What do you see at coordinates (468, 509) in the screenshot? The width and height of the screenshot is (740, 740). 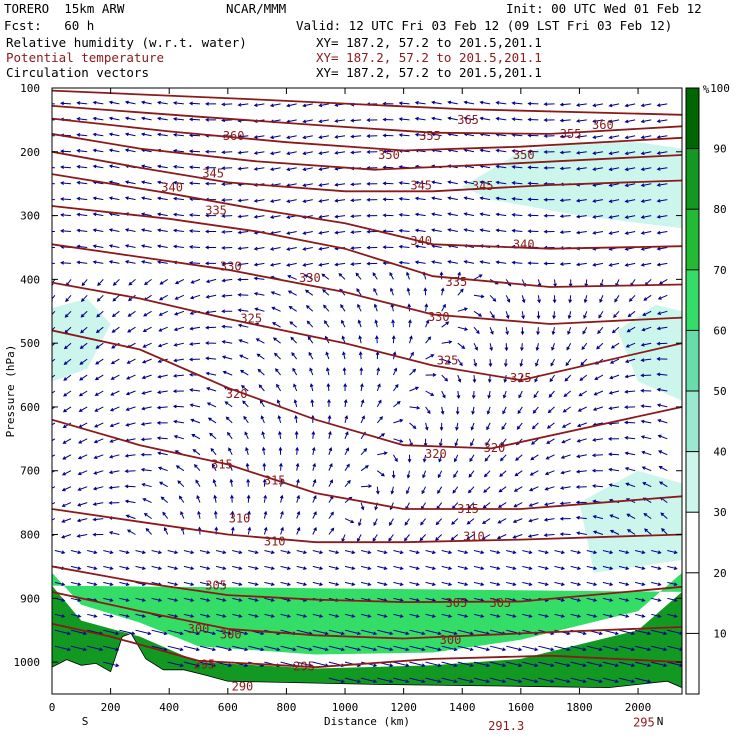 I see `theta-label: 315` at bounding box center [468, 509].